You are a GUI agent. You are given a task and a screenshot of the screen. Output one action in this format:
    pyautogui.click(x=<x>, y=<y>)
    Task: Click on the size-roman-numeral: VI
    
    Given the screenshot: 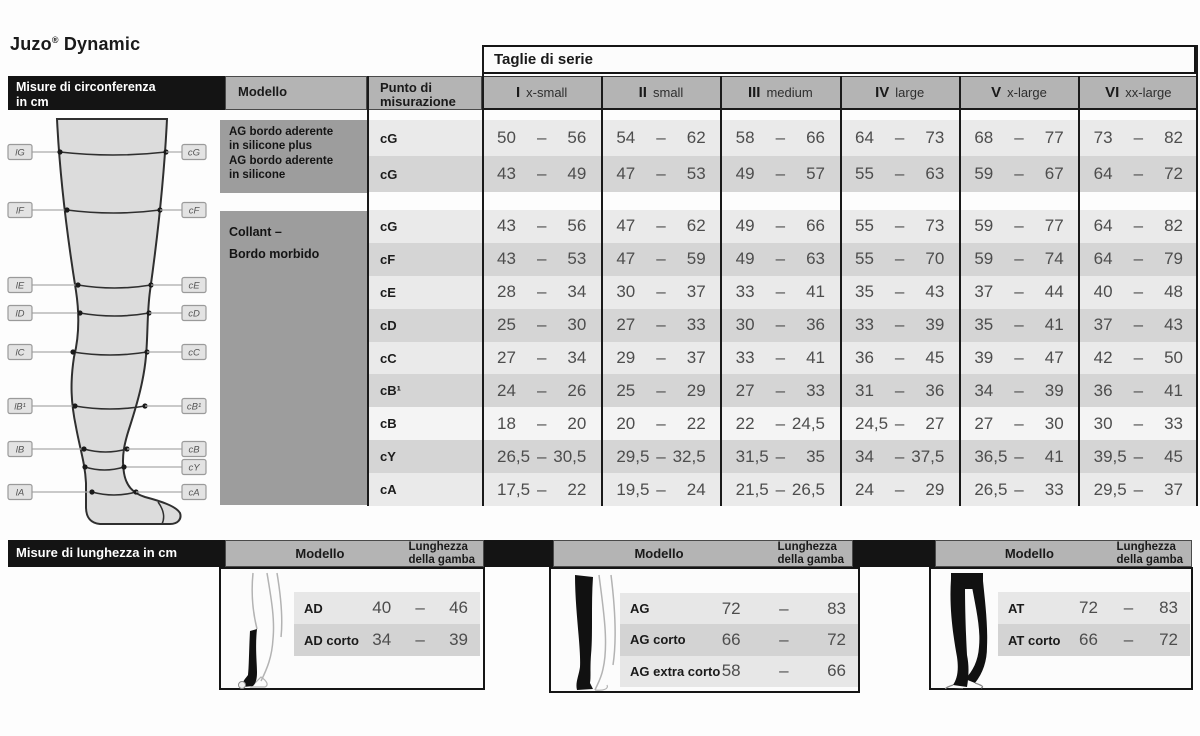 What is the action you would take?
    pyautogui.click(x=1112, y=92)
    